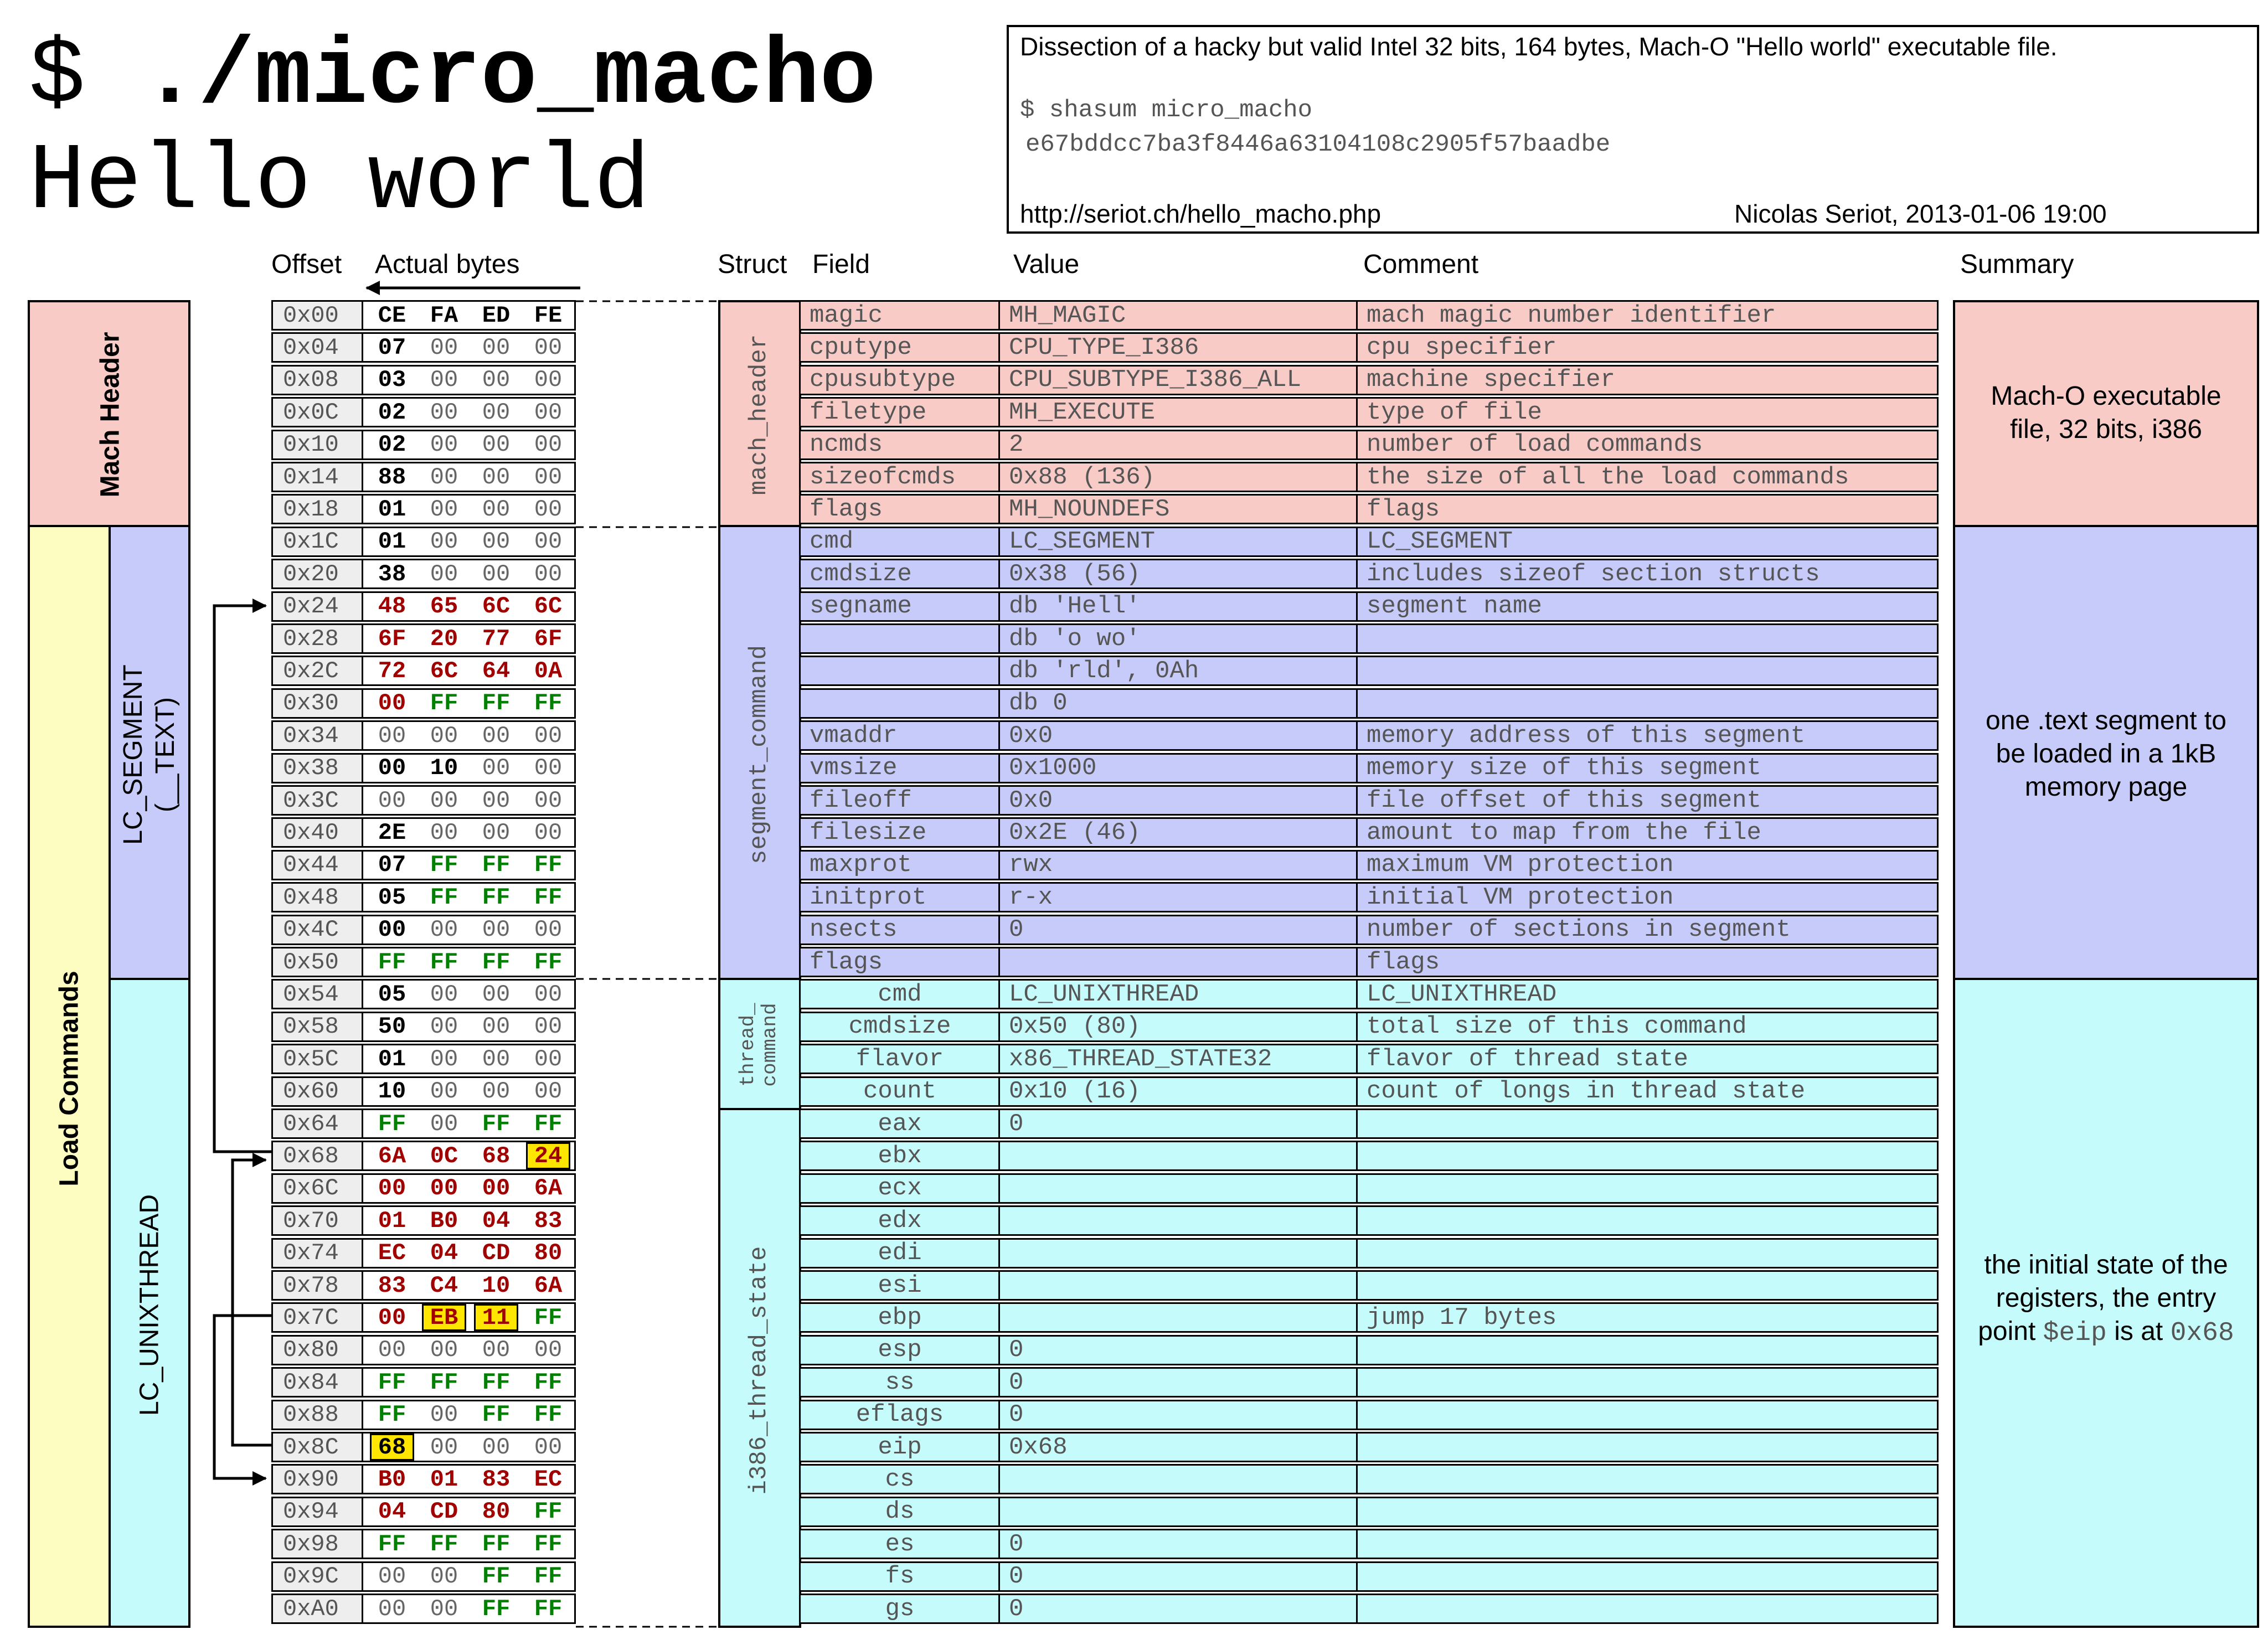 This screenshot has width=2268, height=1650. What do you see at coordinates (900, 1609) in the screenshot?
I see `field-name: gs` at bounding box center [900, 1609].